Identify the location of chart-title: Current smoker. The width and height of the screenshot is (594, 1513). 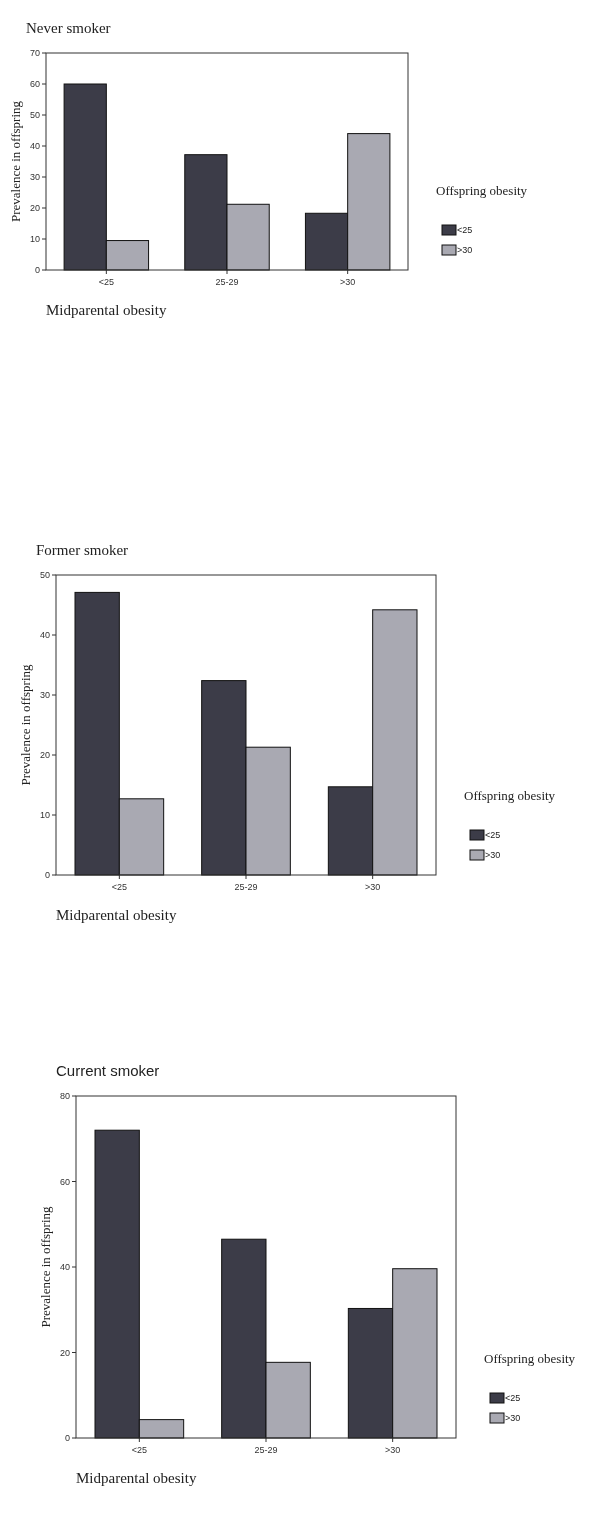
(108, 1070).